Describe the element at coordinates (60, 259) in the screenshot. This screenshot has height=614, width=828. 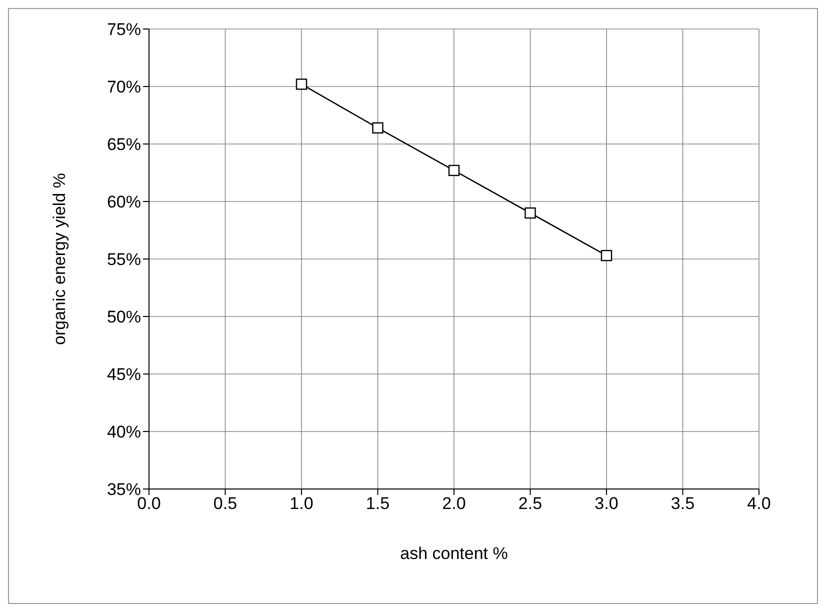
I see `y-axis-title: organic energy yield %` at that location.